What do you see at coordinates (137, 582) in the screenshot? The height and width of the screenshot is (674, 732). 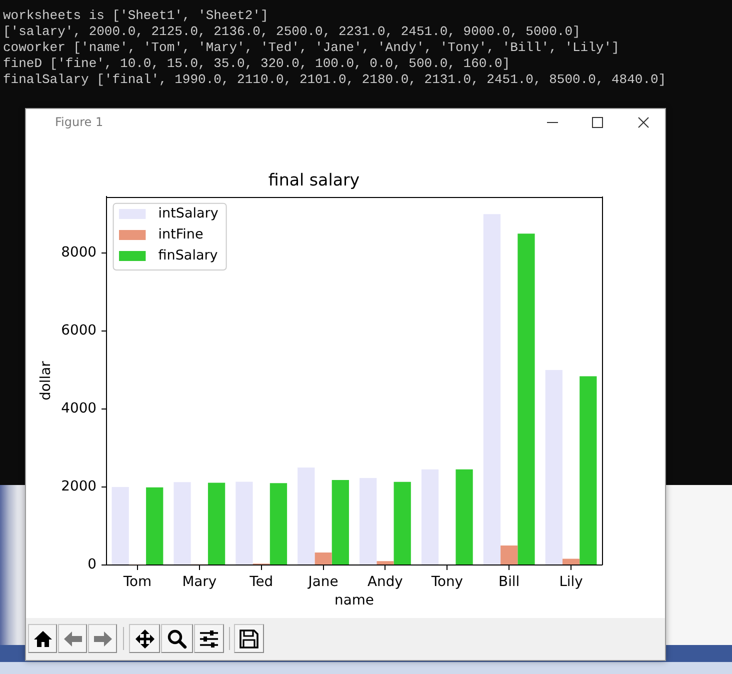 I see `x-tick-label: Tom` at bounding box center [137, 582].